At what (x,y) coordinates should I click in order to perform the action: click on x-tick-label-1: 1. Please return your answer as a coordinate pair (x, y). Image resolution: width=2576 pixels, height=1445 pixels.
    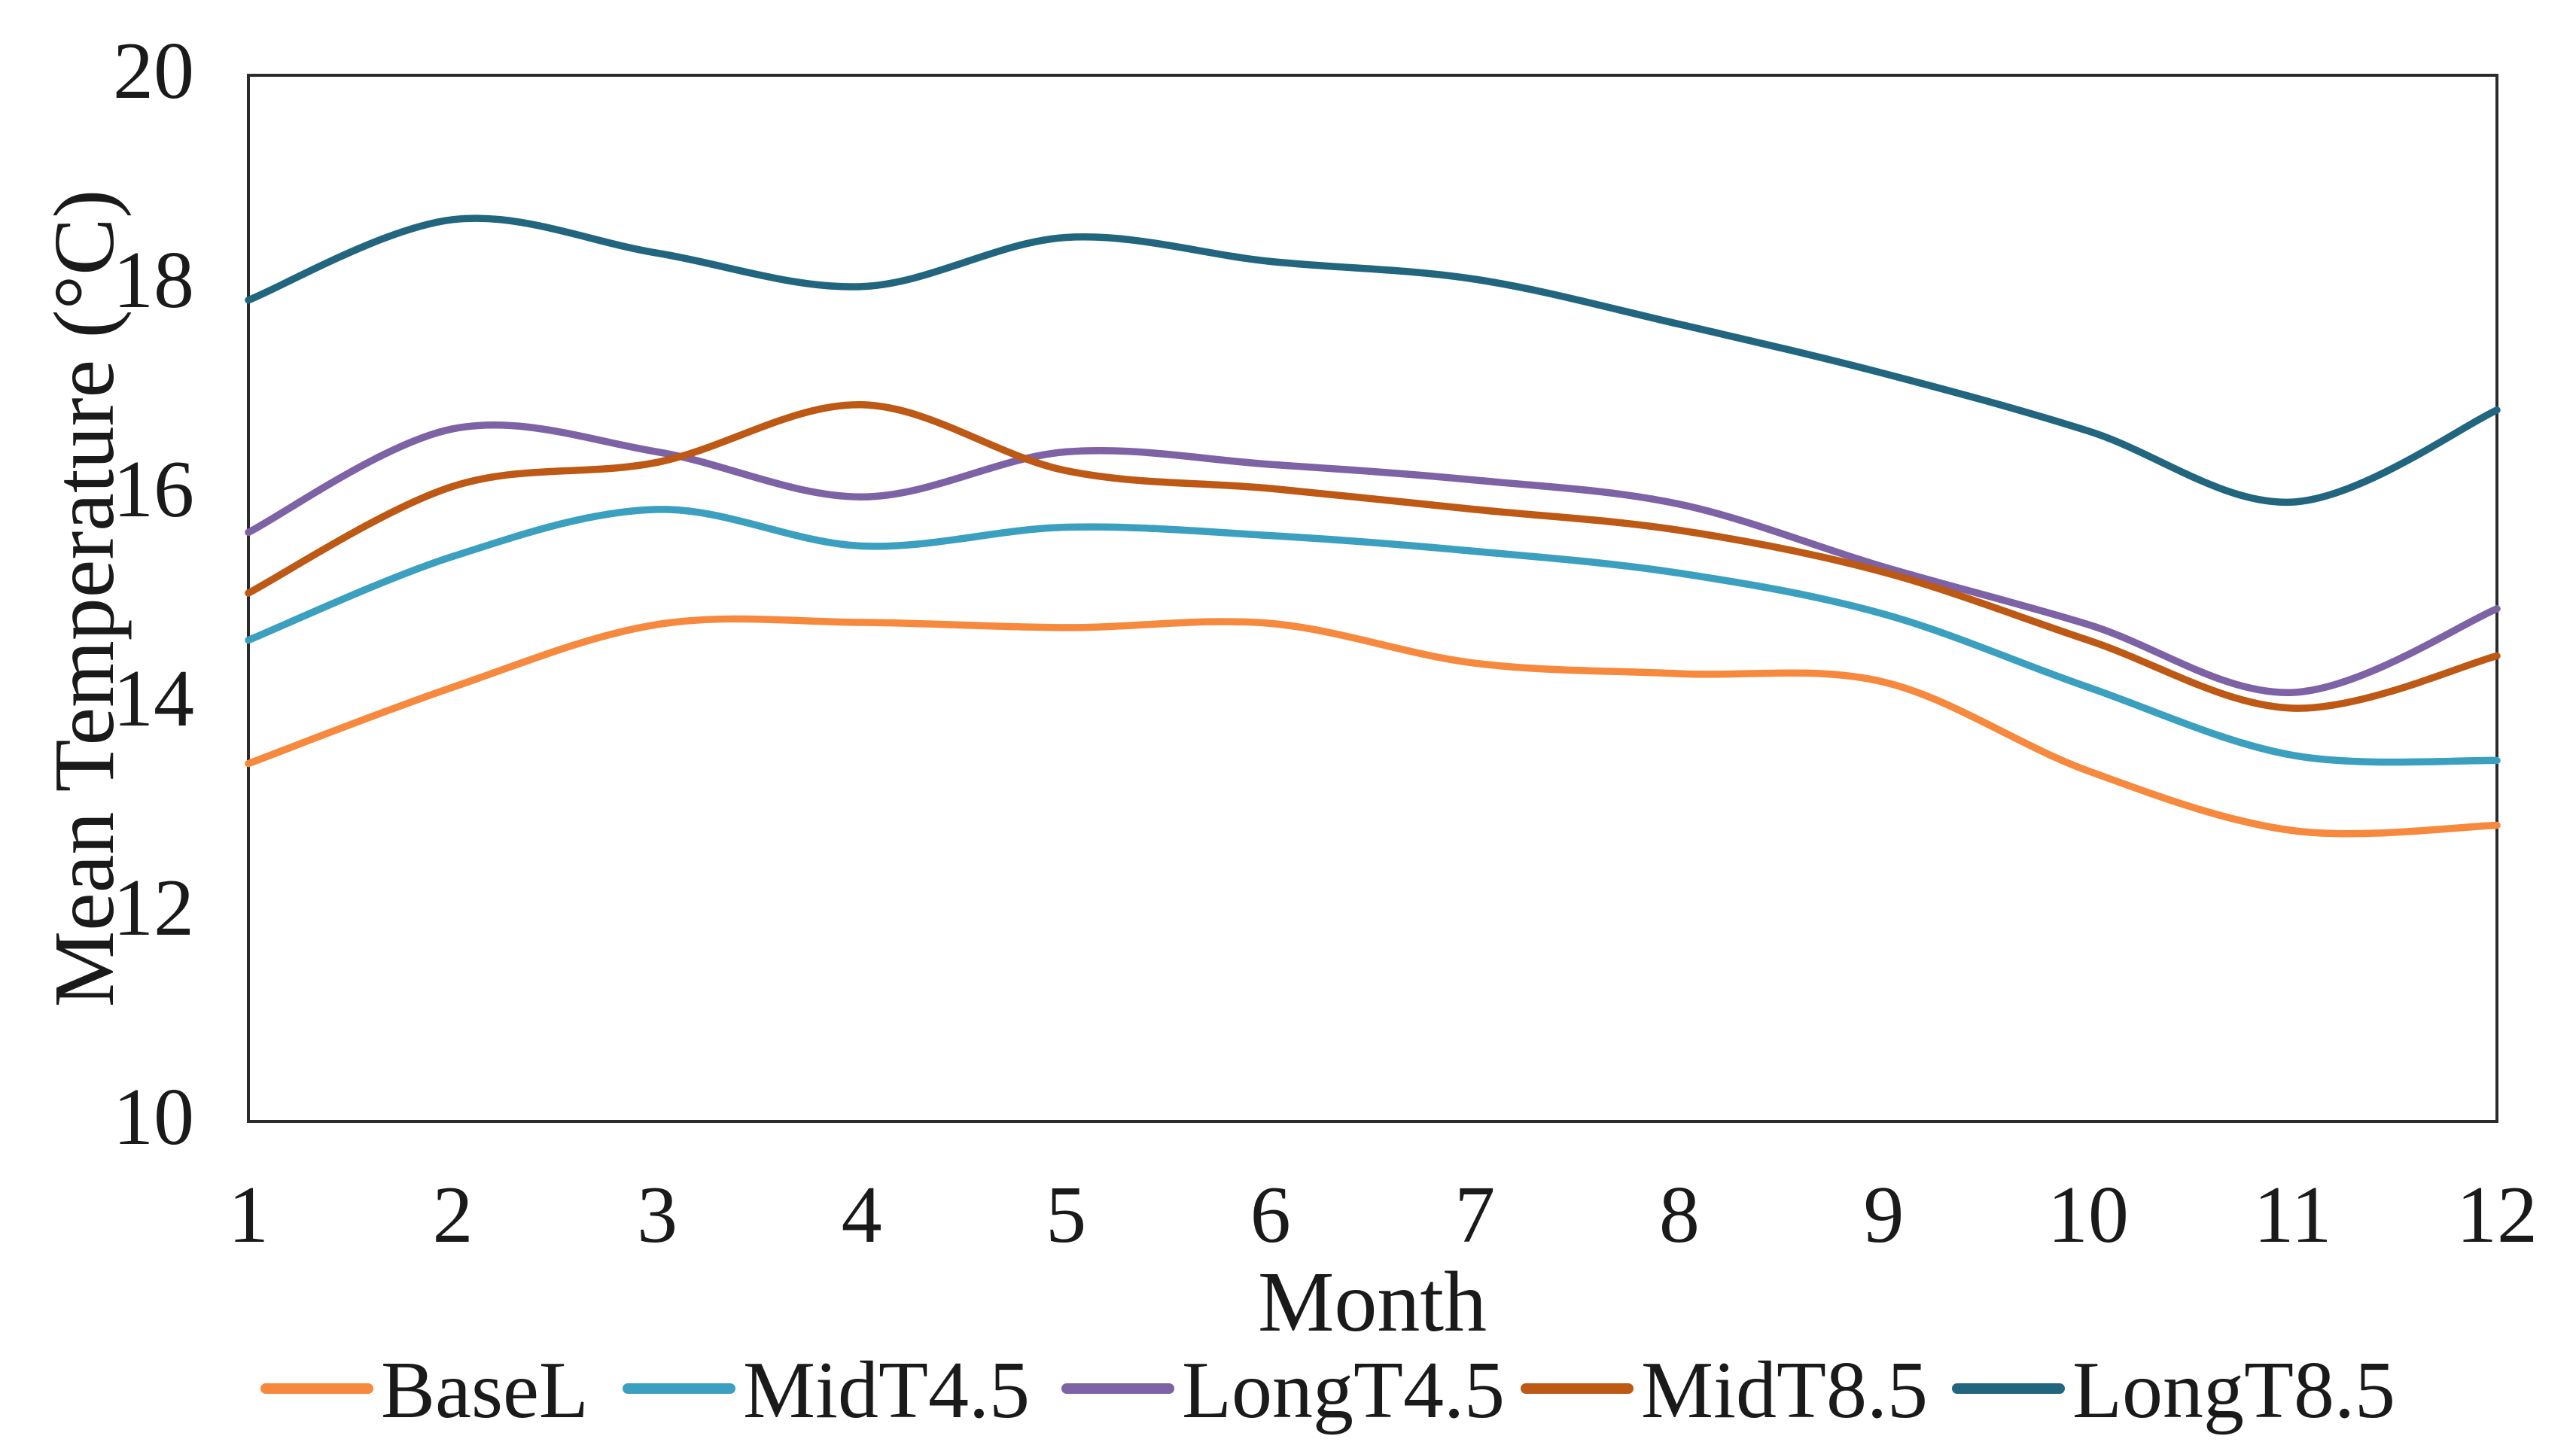
    Looking at the image, I should click on (249, 1215).